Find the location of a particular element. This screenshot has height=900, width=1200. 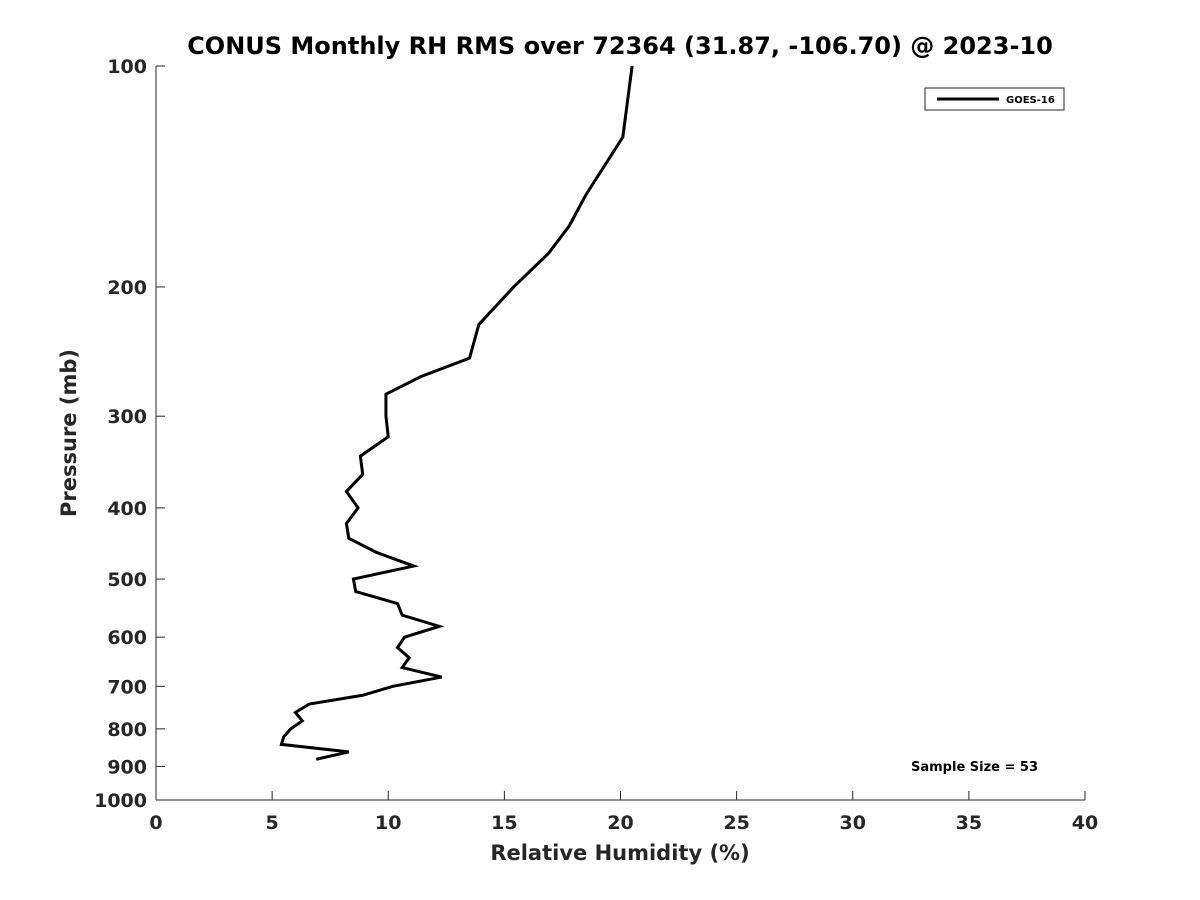

legend: GOES-16 is located at coordinates (994, 99).